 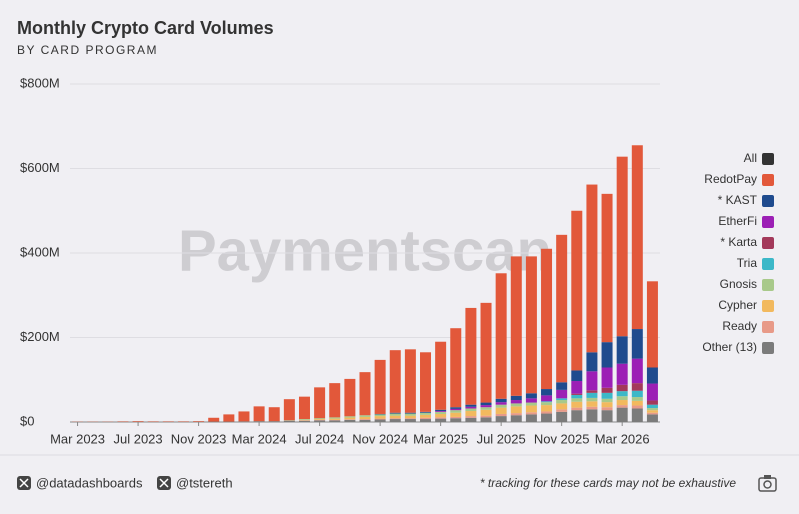 I want to click on footer-handle: @tstereth, so click(x=204, y=482).